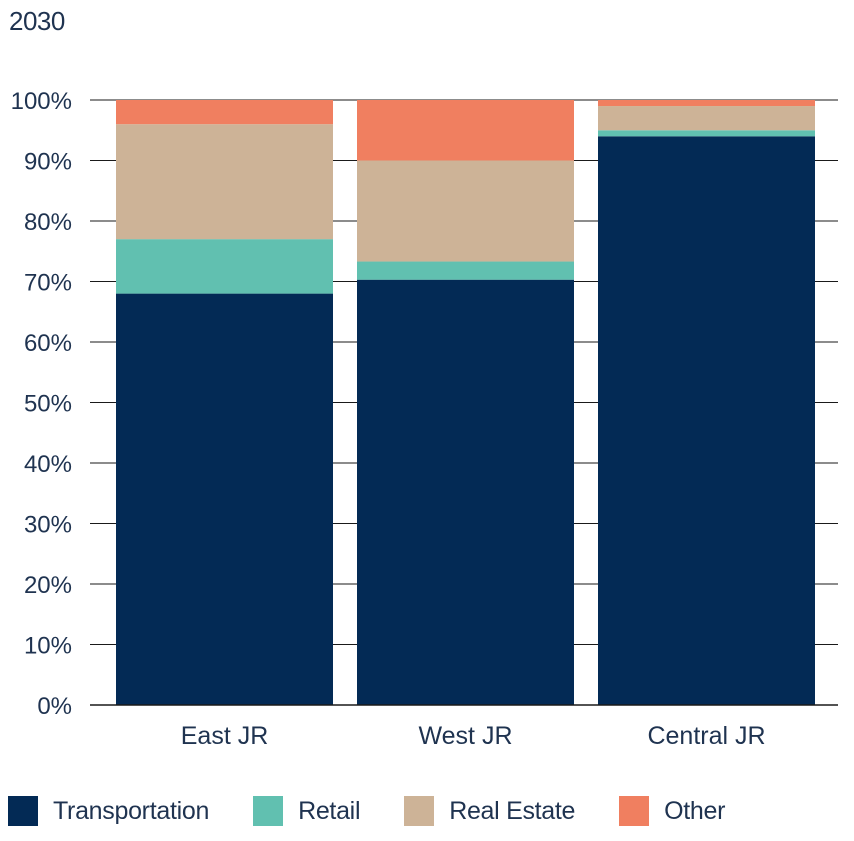 The height and width of the screenshot is (841, 854). I want to click on legend-label: Real Estate, so click(512, 810).